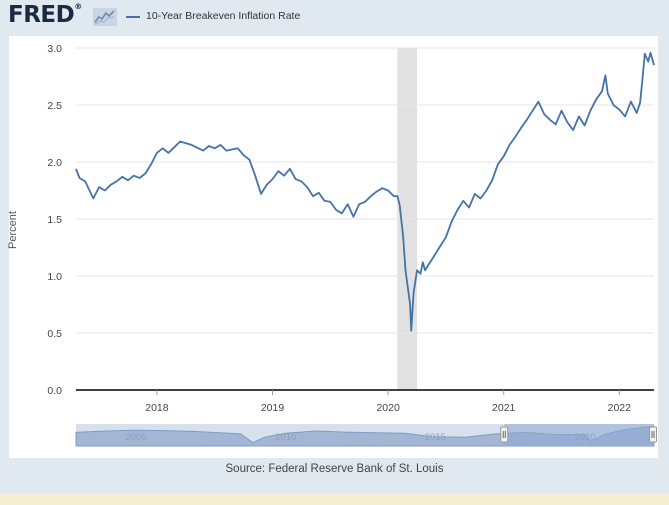  I want to click on x-tick-label: 2022, so click(620, 408).